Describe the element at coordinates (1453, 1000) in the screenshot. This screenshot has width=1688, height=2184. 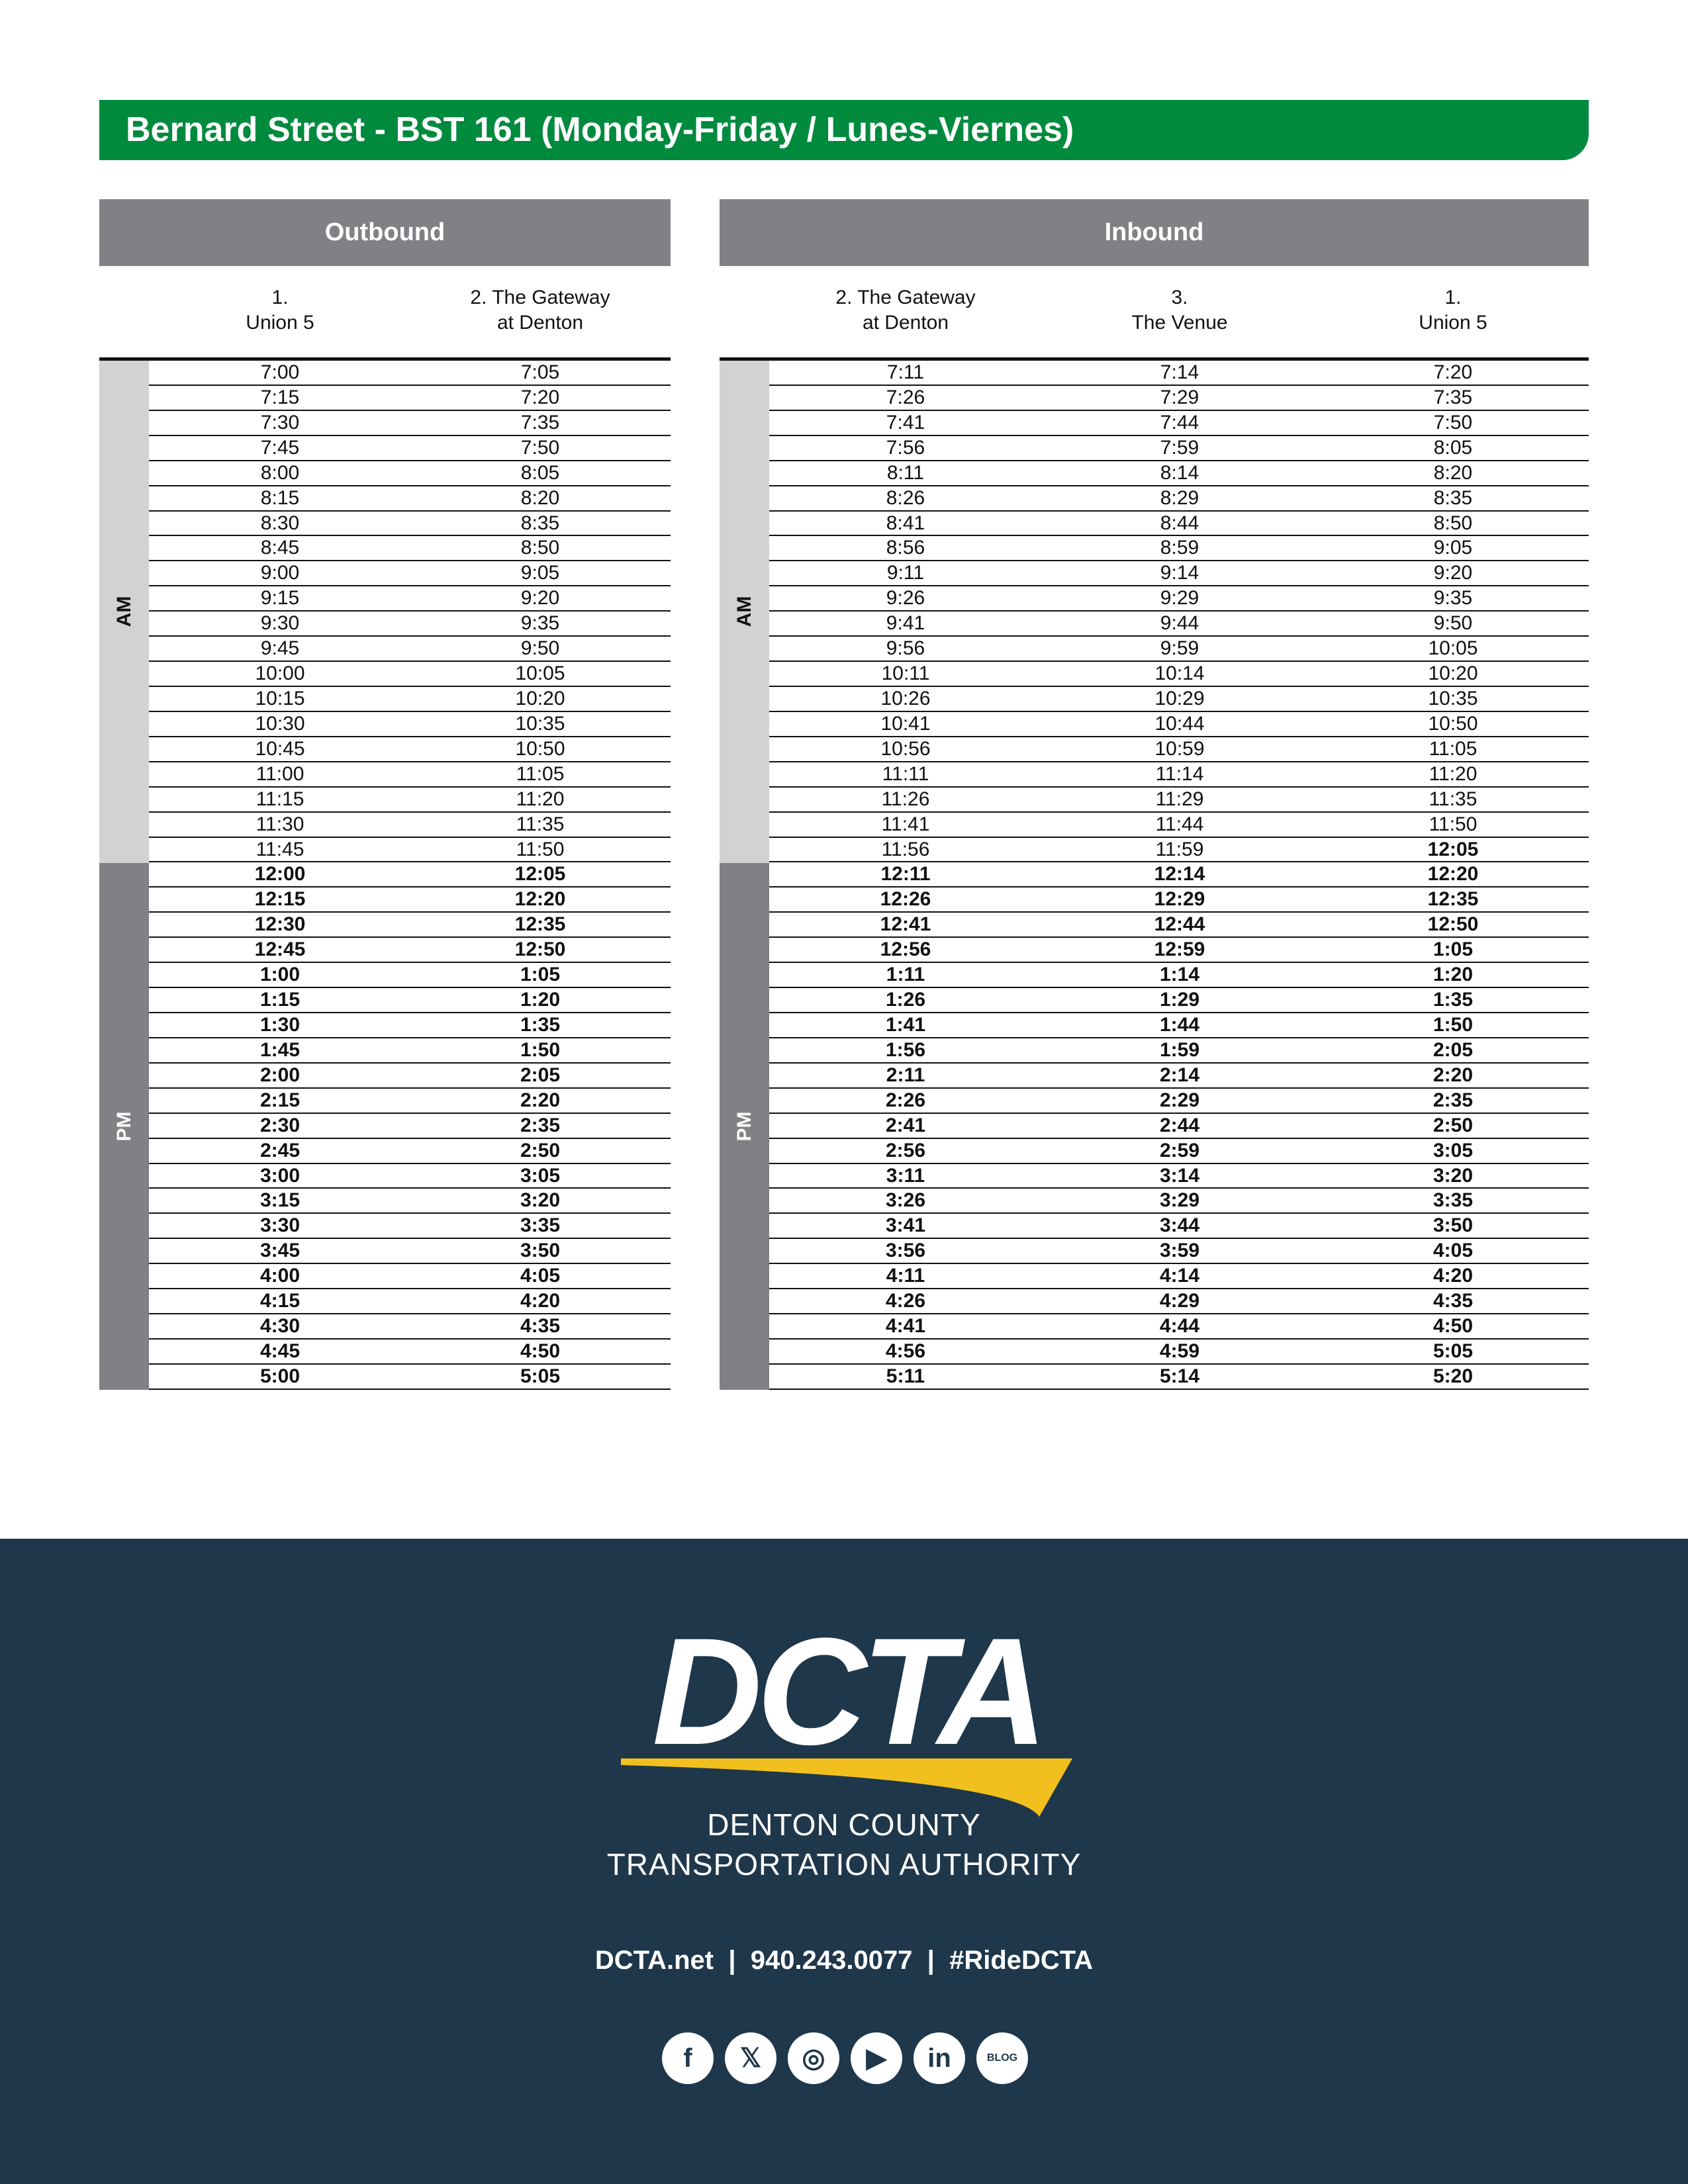
I see `time-cell: 1:35` at that location.